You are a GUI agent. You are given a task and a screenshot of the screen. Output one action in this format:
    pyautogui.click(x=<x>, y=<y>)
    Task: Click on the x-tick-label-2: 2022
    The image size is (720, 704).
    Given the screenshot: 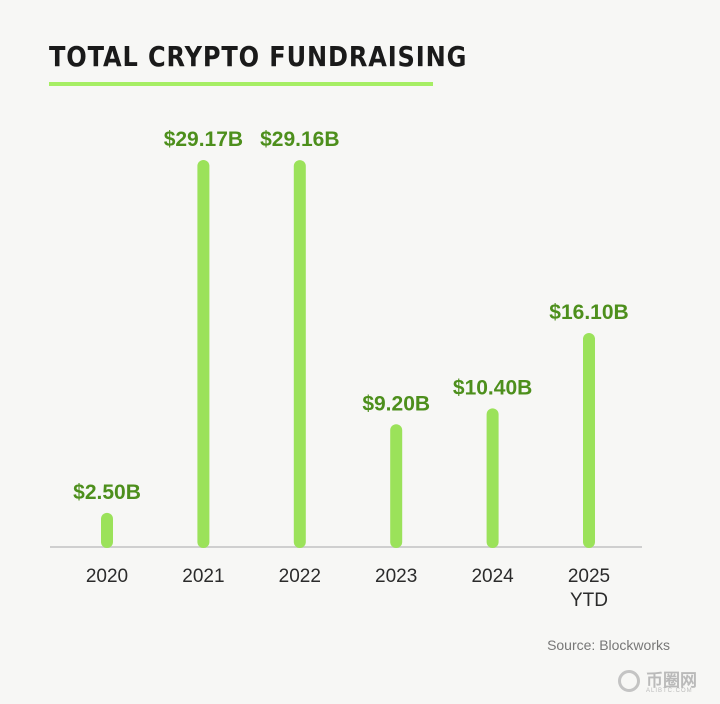 What is the action you would take?
    pyautogui.click(x=300, y=576)
    